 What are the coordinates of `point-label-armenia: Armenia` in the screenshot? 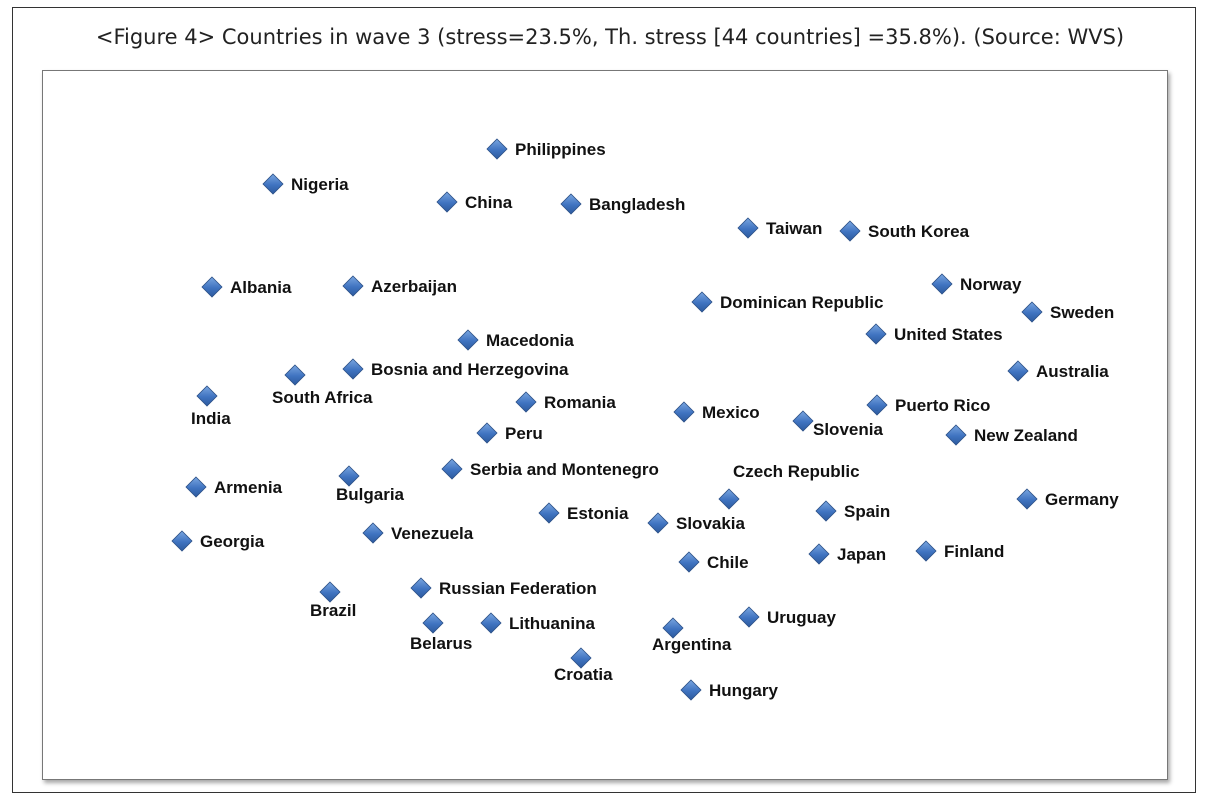 It's located at (248, 487).